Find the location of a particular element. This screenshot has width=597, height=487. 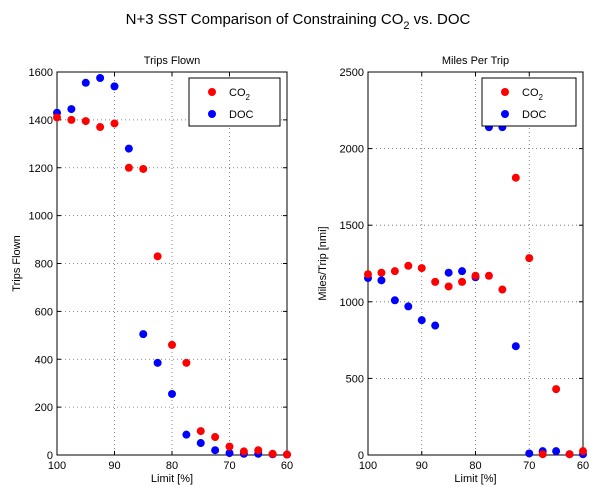

y-tick-label: 400 is located at coordinates (44, 360).